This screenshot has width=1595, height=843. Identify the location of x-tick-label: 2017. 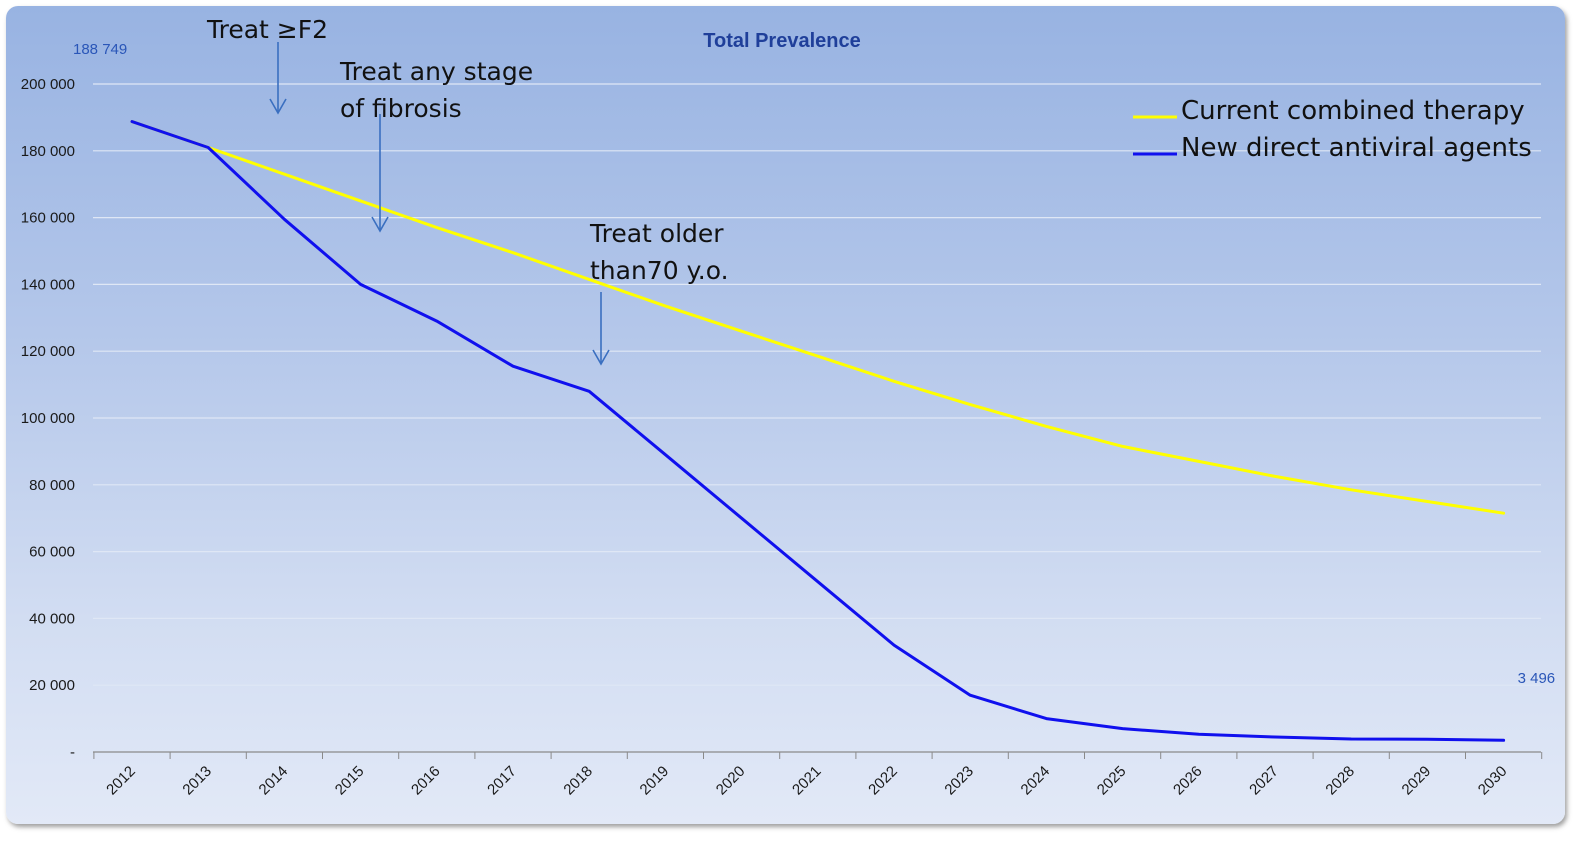
(502, 781).